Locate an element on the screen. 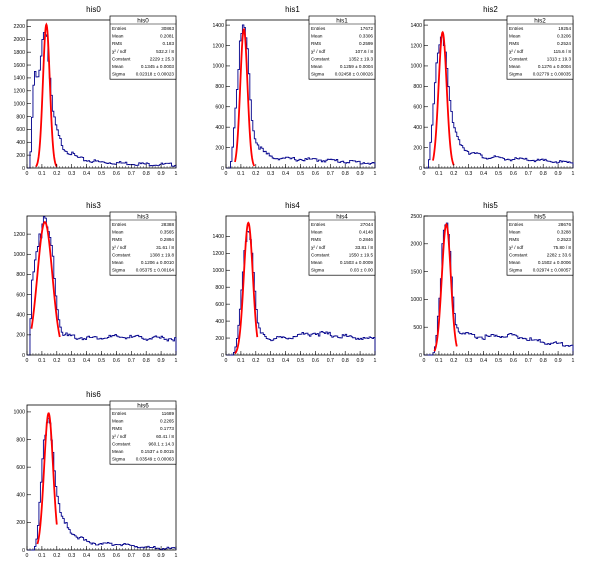 This screenshot has height=572, width=596. stats-row-value: 115.6 / 8 is located at coordinates (562, 51).